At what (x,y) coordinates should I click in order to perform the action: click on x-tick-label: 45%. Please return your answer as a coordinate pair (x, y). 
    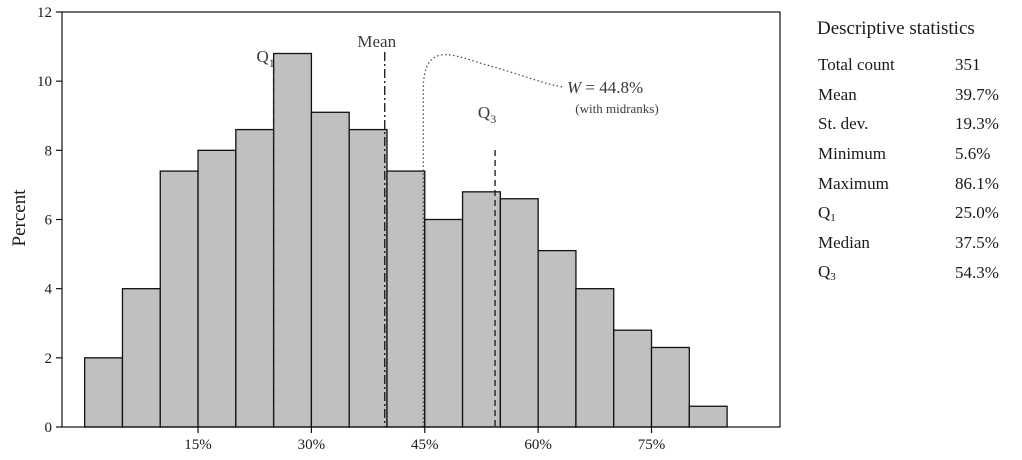
    Looking at the image, I should click on (425, 445).